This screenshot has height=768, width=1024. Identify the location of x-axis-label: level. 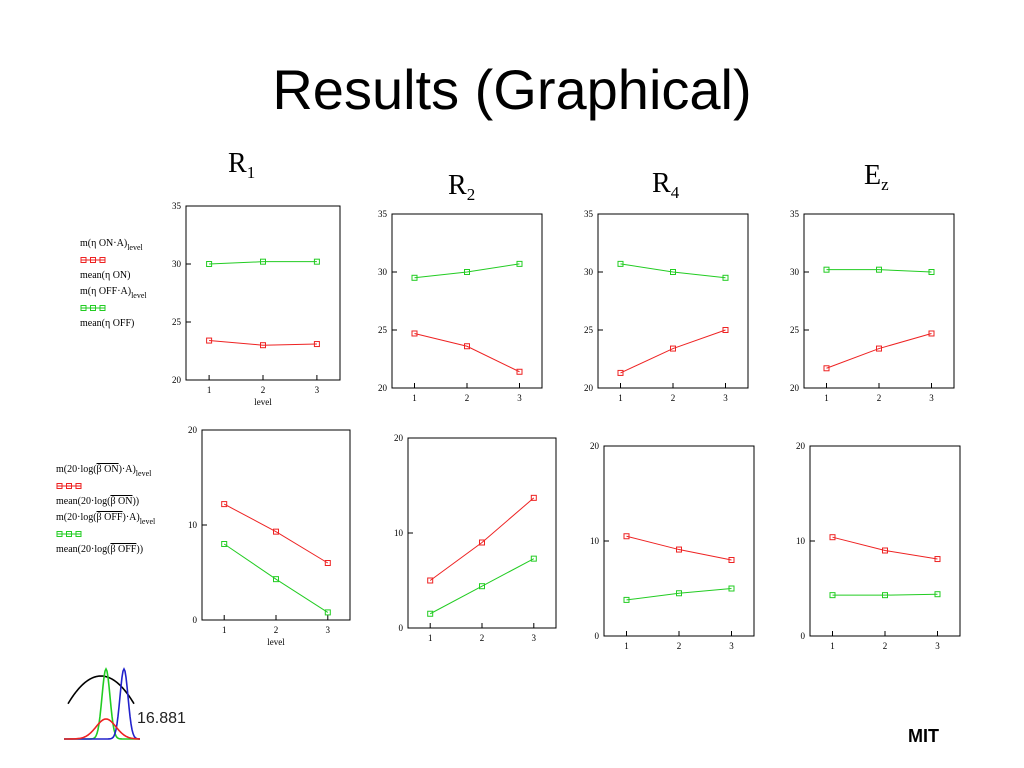
(276, 642).